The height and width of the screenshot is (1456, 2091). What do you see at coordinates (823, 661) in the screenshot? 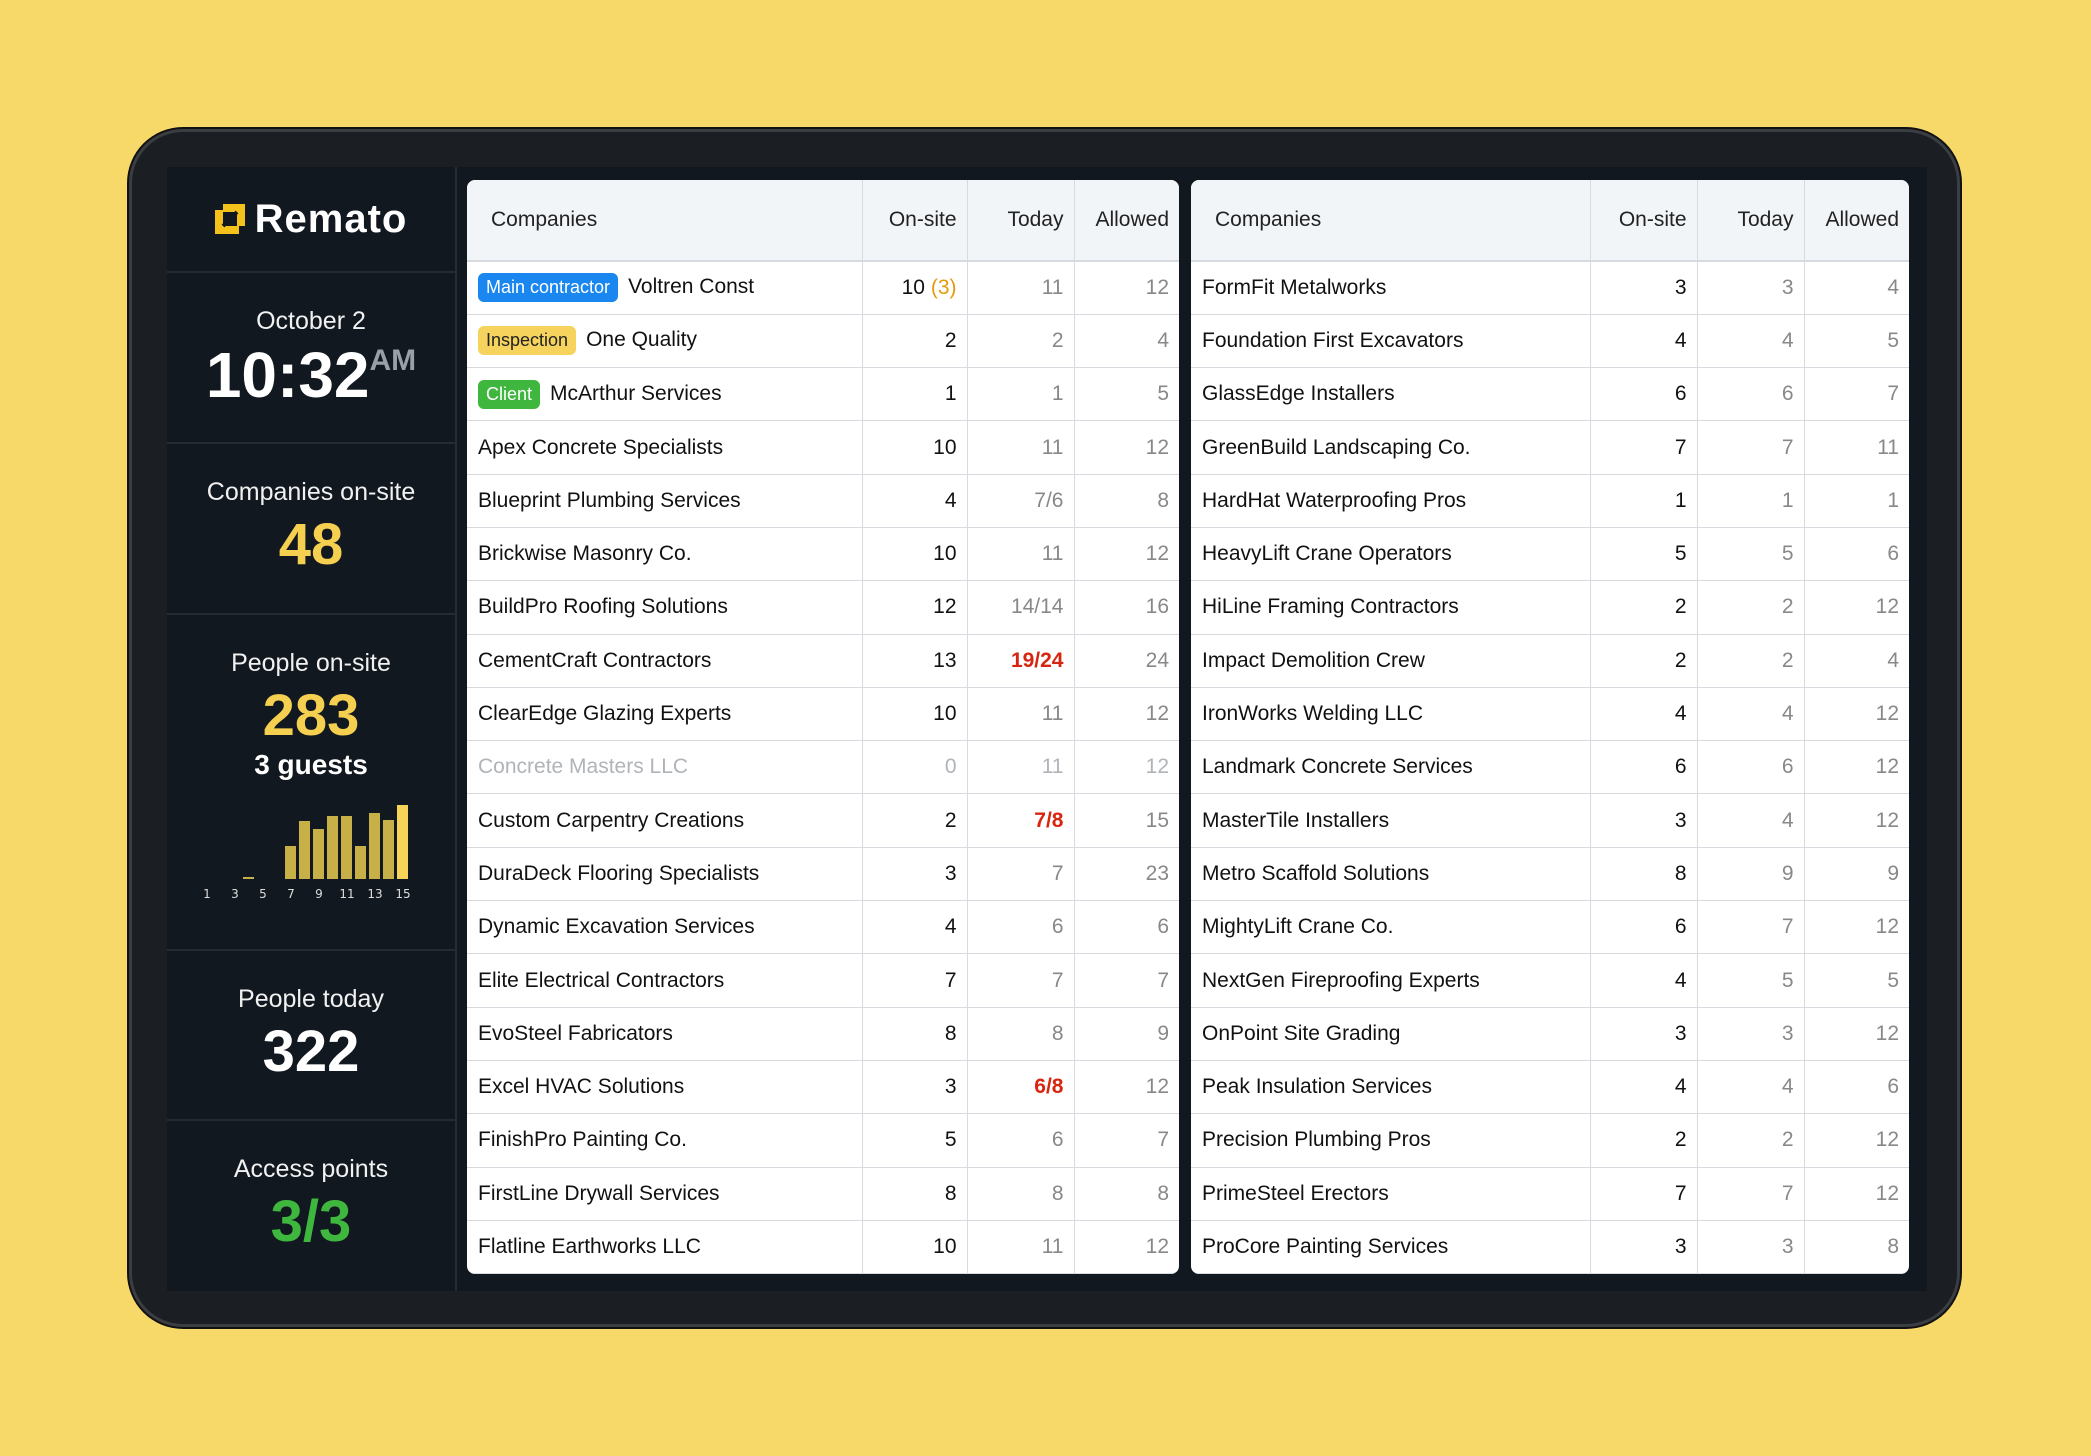
I see `table-row: CementCraft Contractors 13 19/24 24` at bounding box center [823, 661].